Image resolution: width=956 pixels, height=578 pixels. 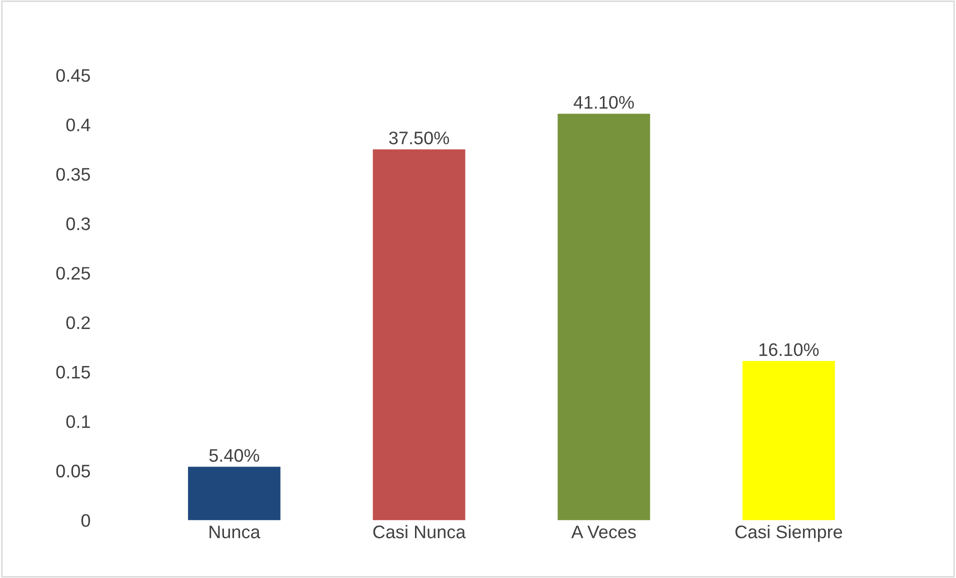 What do you see at coordinates (73, 75) in the screenshot?
I see `y-tick-label: 0.45` at bounding box center [73, 75].